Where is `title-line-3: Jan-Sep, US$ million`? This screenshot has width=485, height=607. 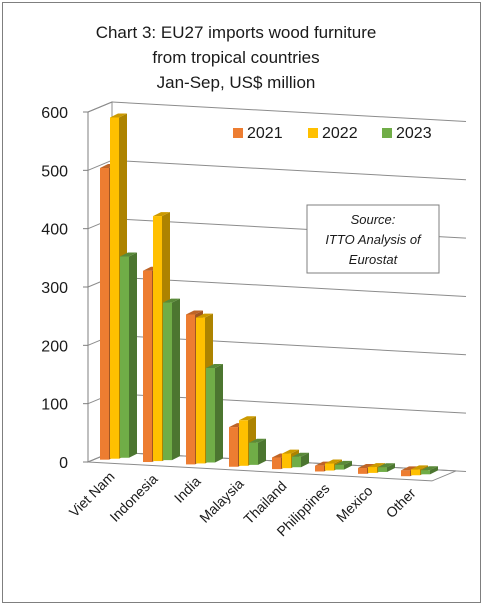
title-line-3: Jan-Sep, US$ million is located at coordinates (236, 82).